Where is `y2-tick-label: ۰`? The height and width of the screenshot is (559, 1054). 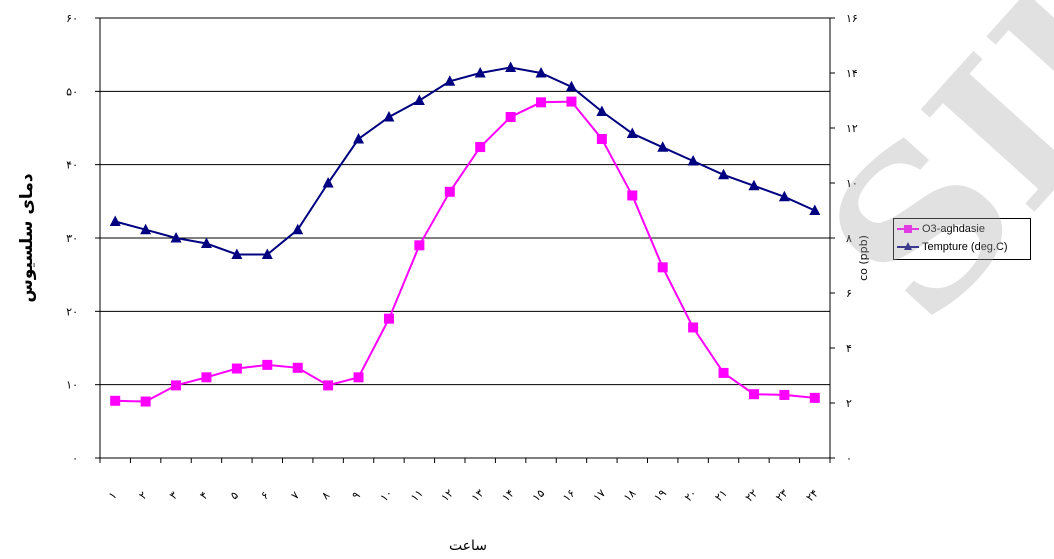 y2-tick-label: ۰ is located at coordinates (849, 458).